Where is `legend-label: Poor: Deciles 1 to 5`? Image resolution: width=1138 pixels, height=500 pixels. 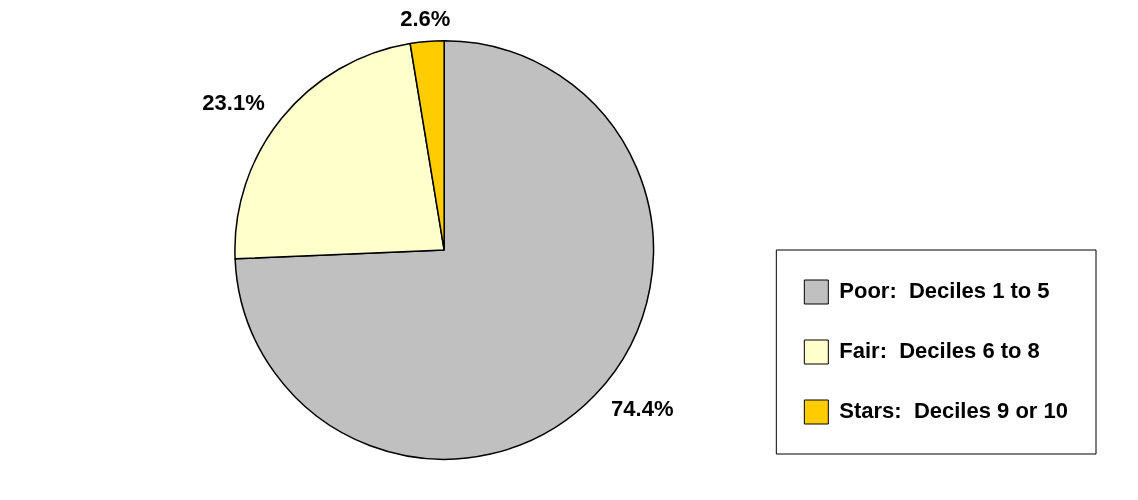
legend-label: Poor: Deciles 1 to 5 is located at coordinates (944, 291).